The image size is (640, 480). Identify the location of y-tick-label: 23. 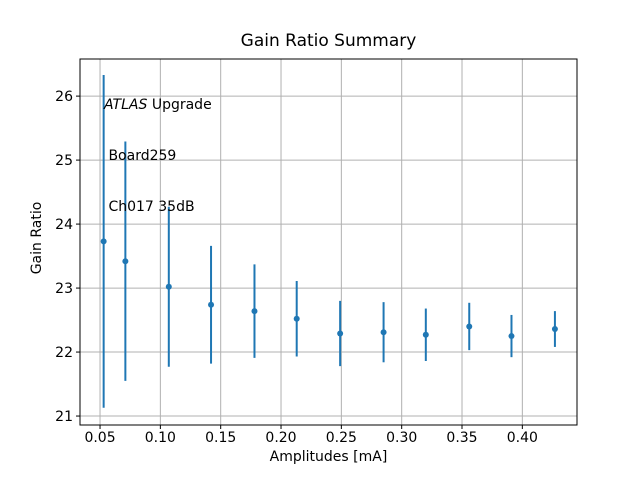
(64, 289).